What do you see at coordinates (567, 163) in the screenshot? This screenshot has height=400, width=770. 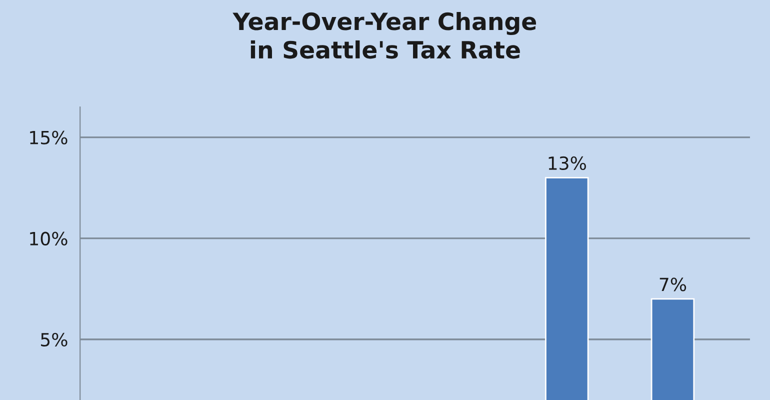 I see `data-label: 13%` at bounding box center [567, 163].